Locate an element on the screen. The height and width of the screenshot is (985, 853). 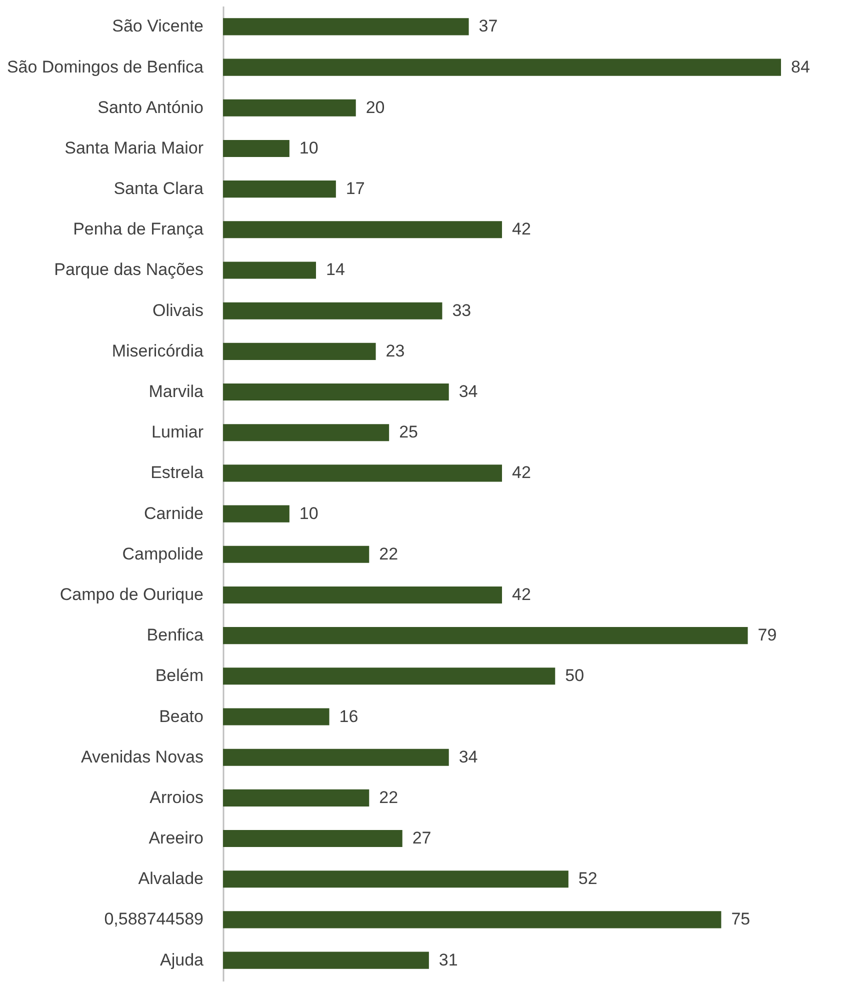
data-label: 31 is located at coordinates (448, 960).